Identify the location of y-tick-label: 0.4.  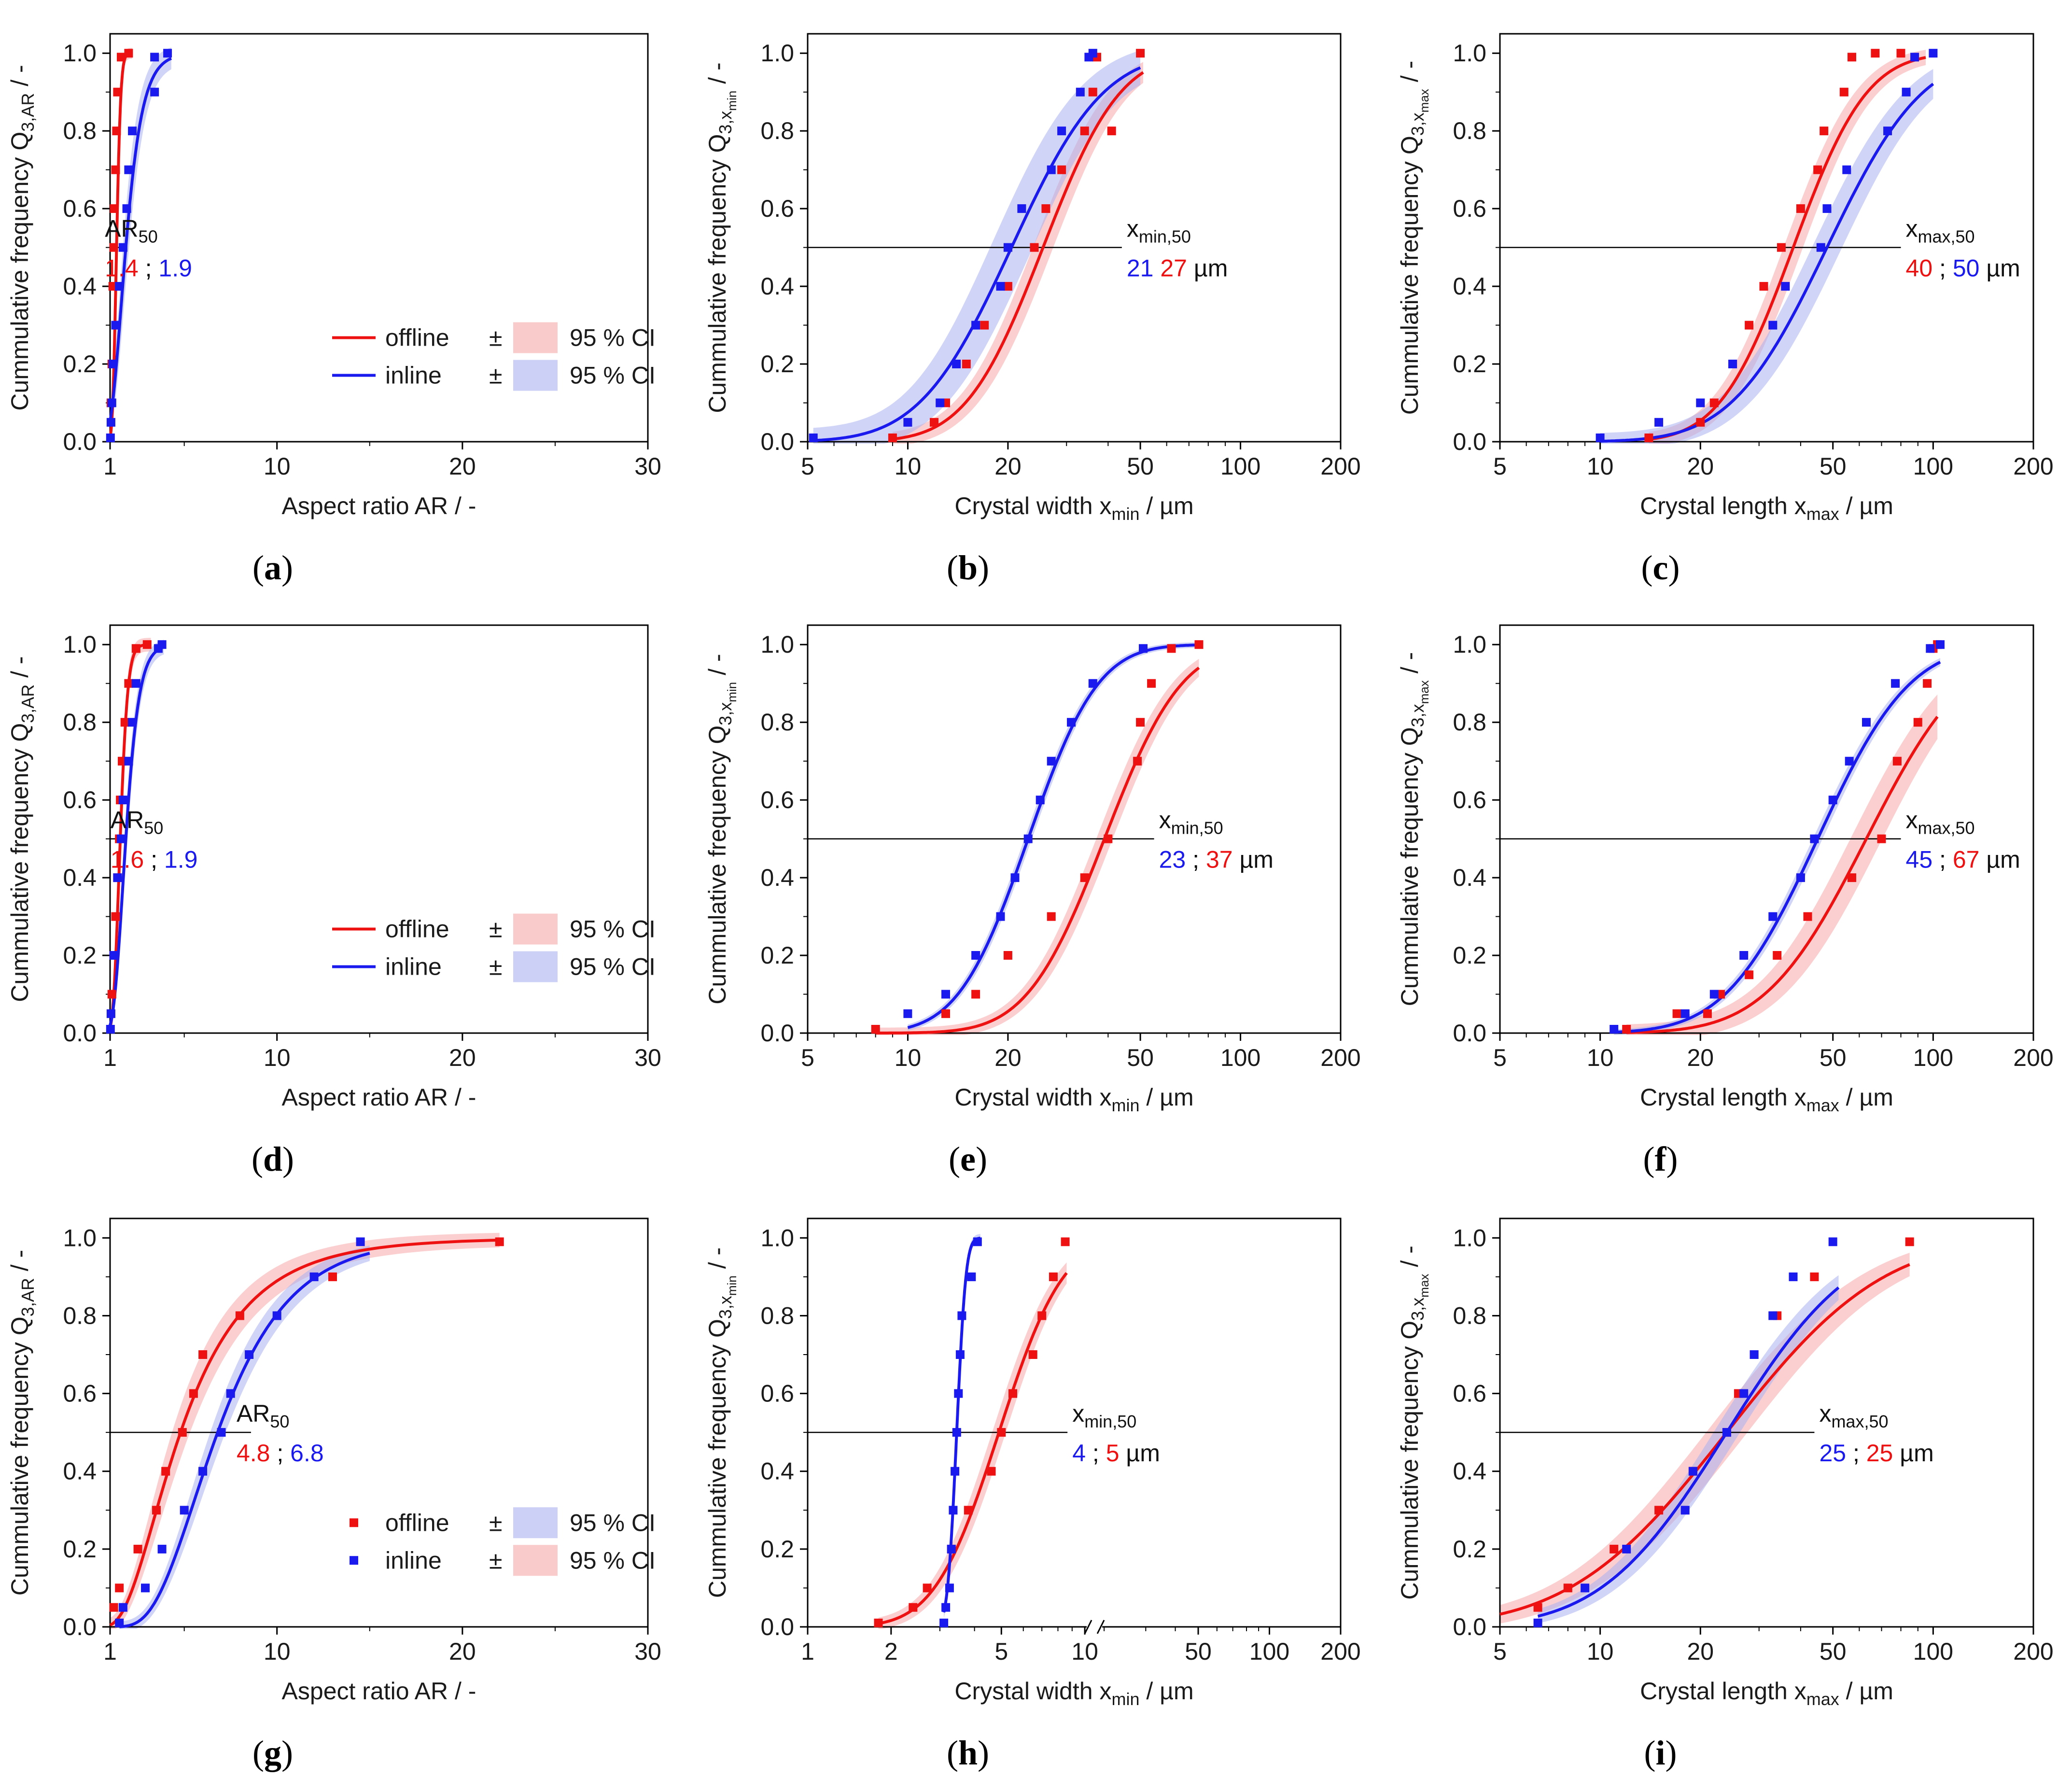
(80, 1471).